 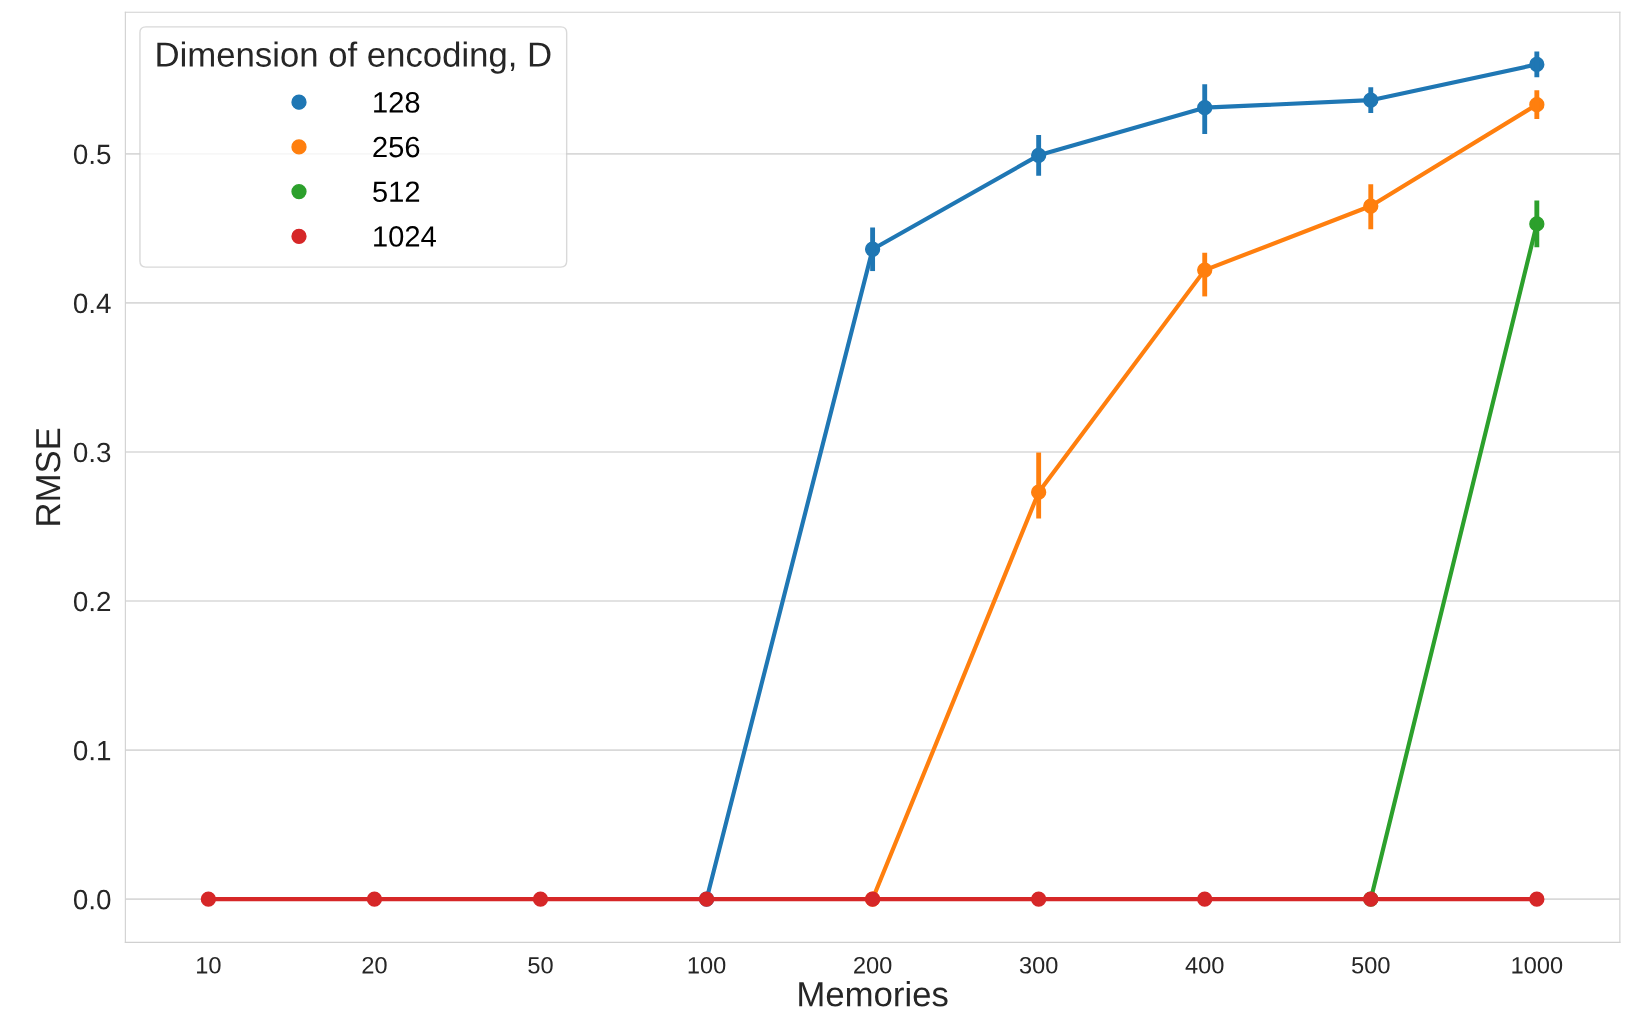 I want to click on y-tick-label: 0.1, so click(x=92, y=750).